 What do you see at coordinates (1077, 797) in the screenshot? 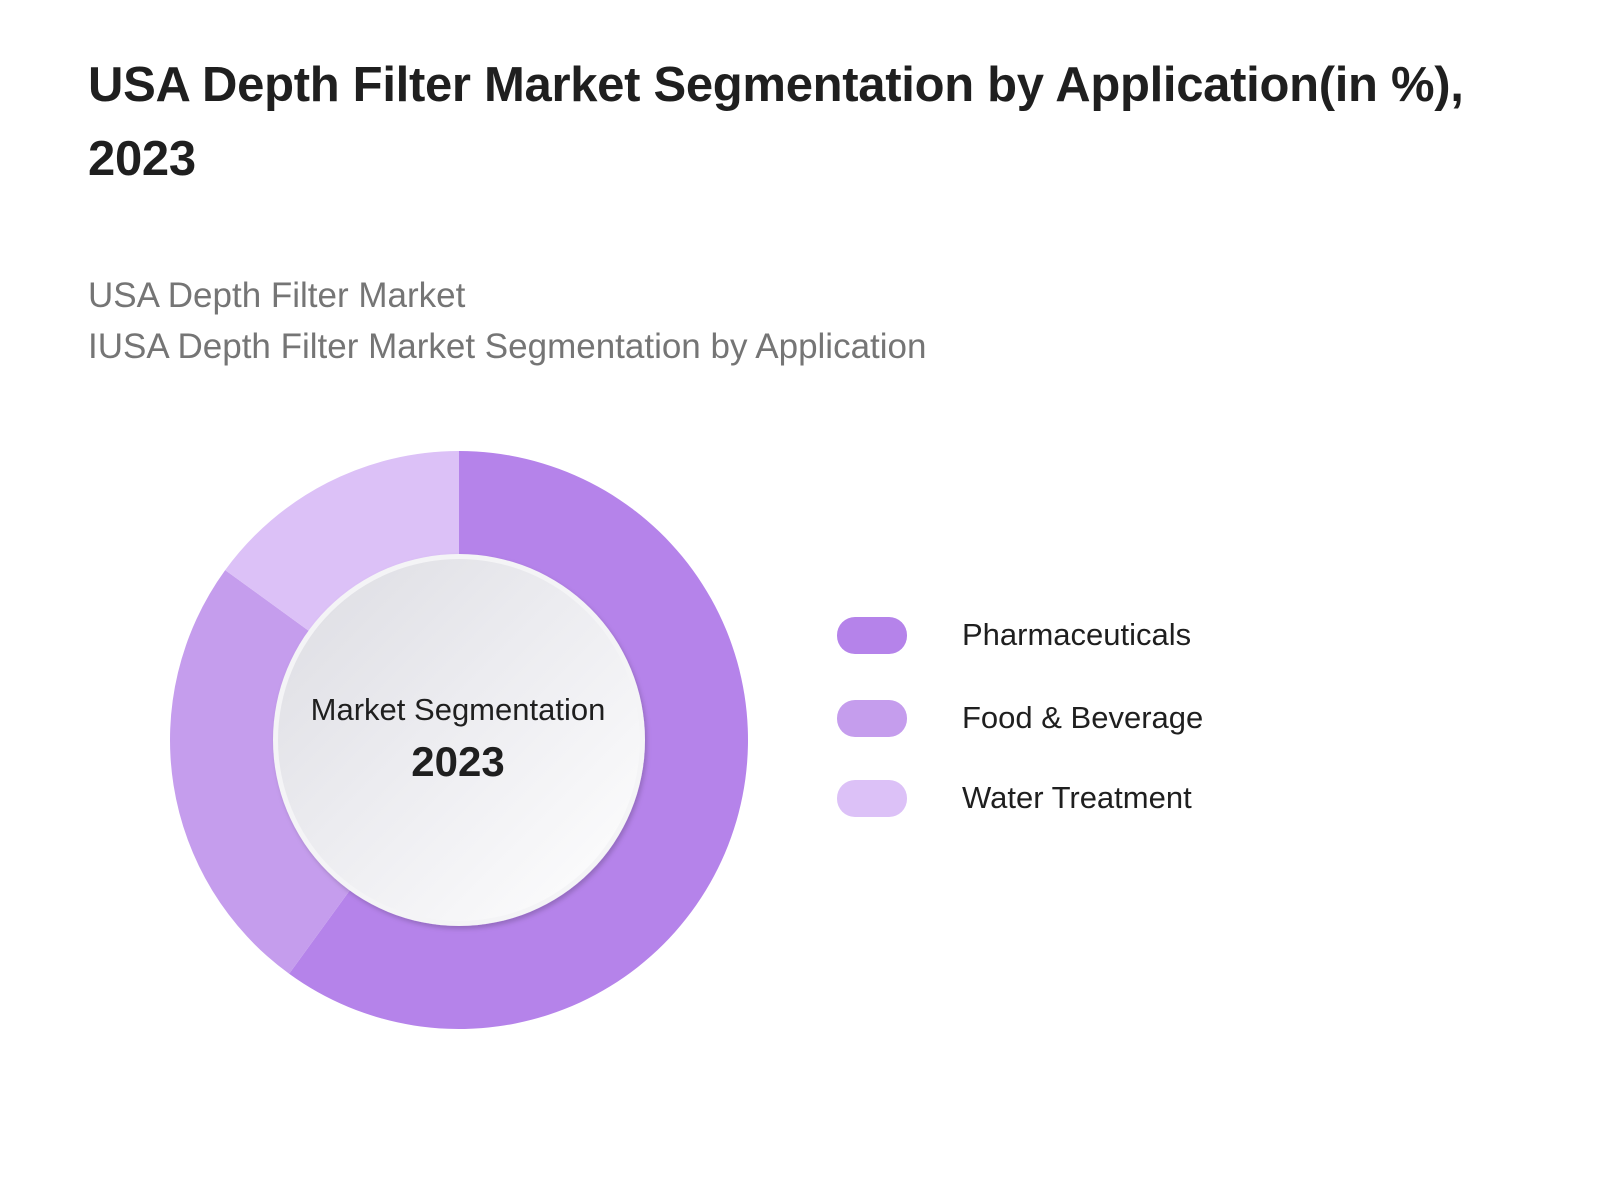
I see `legend-label: Water Treatment` at bounding box center [1077, 797].